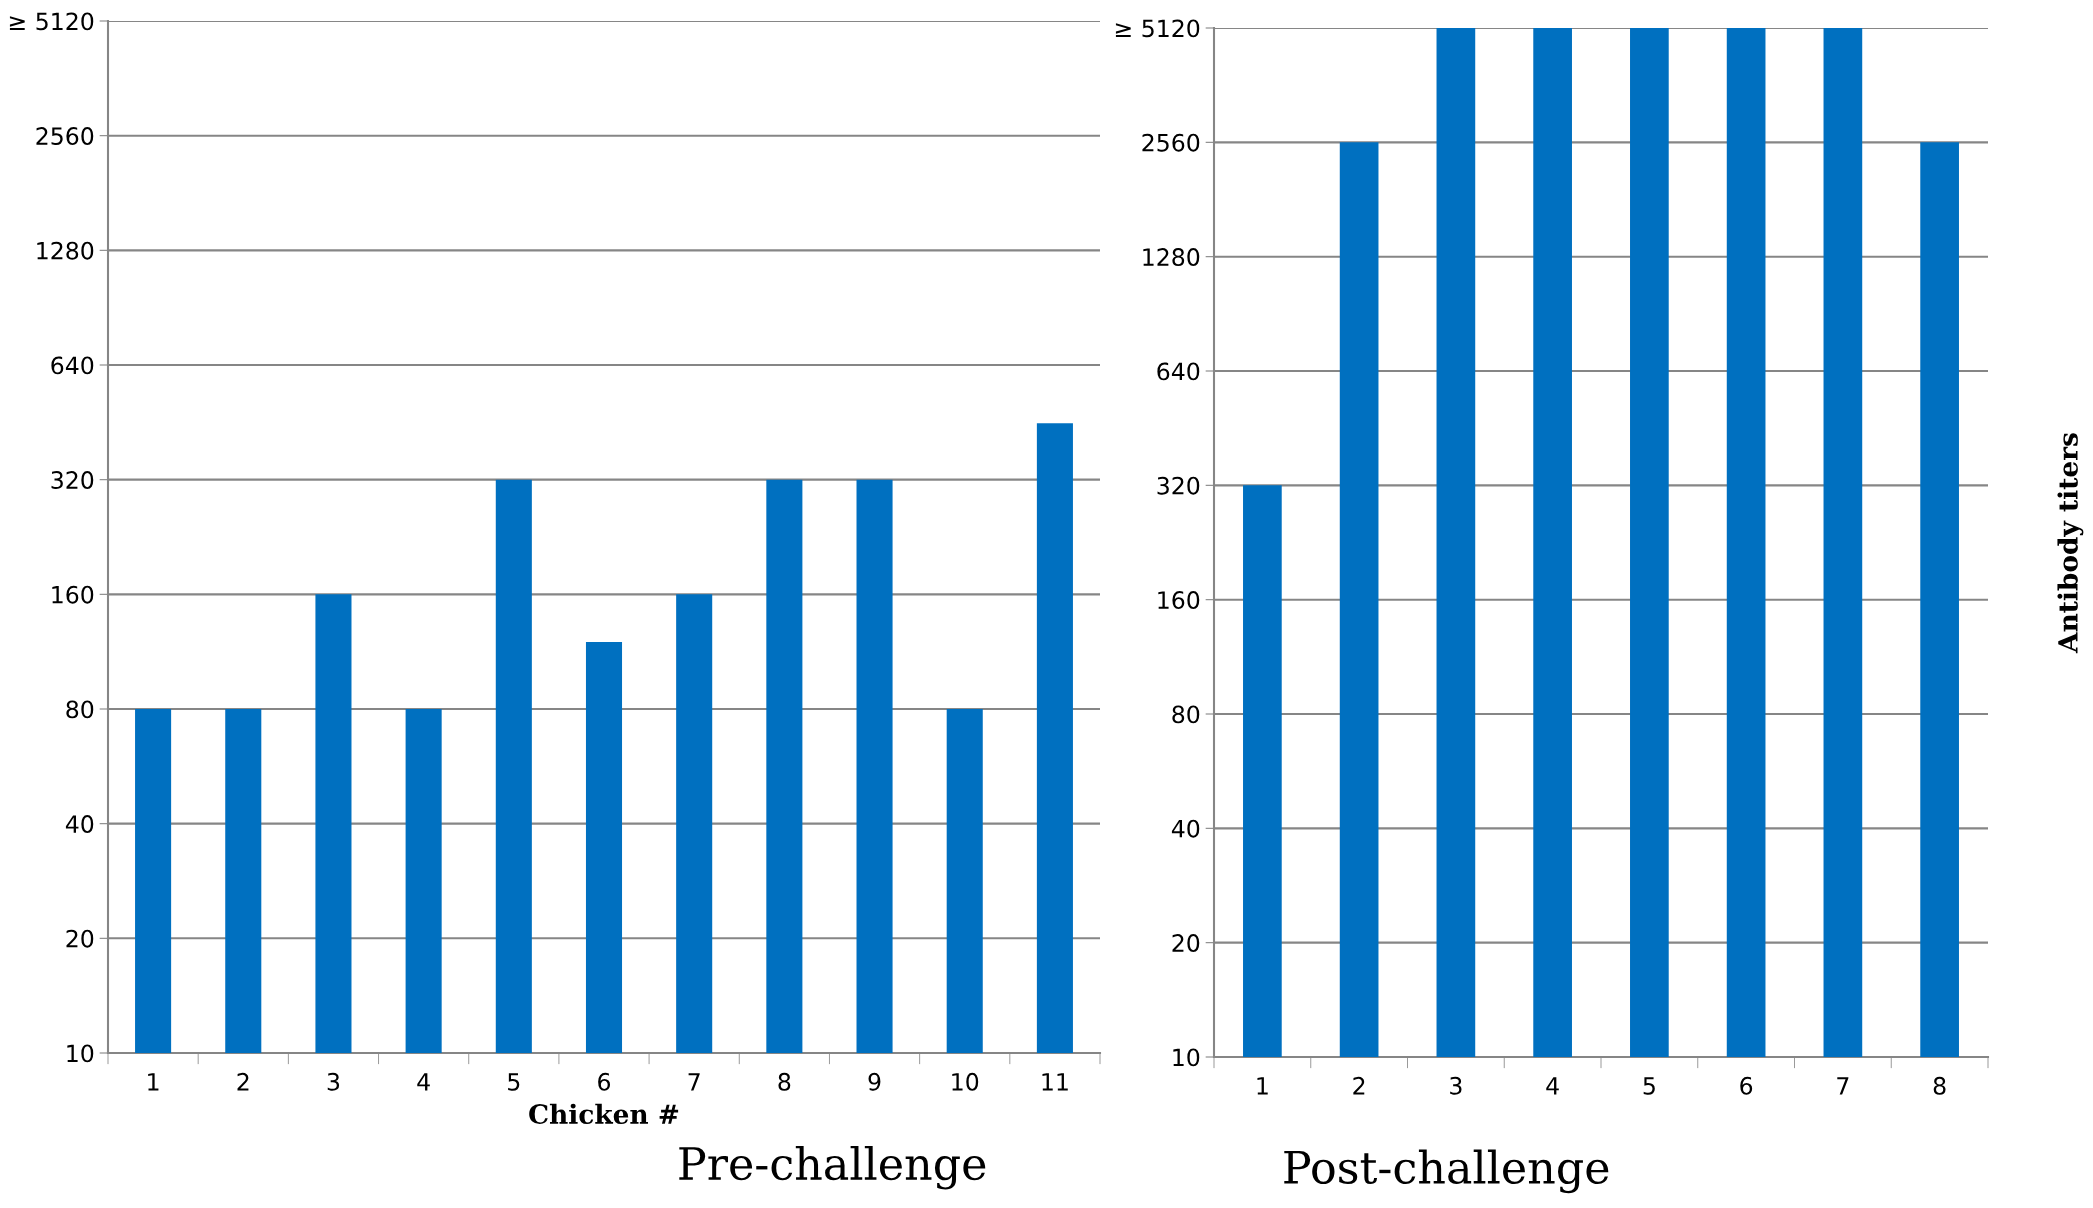 The height and width of the screenshot is (1208, 2093). Describe the element at coordinates (1446, 1171) in the screenshot. I see `text: Post-challenge` at that location.